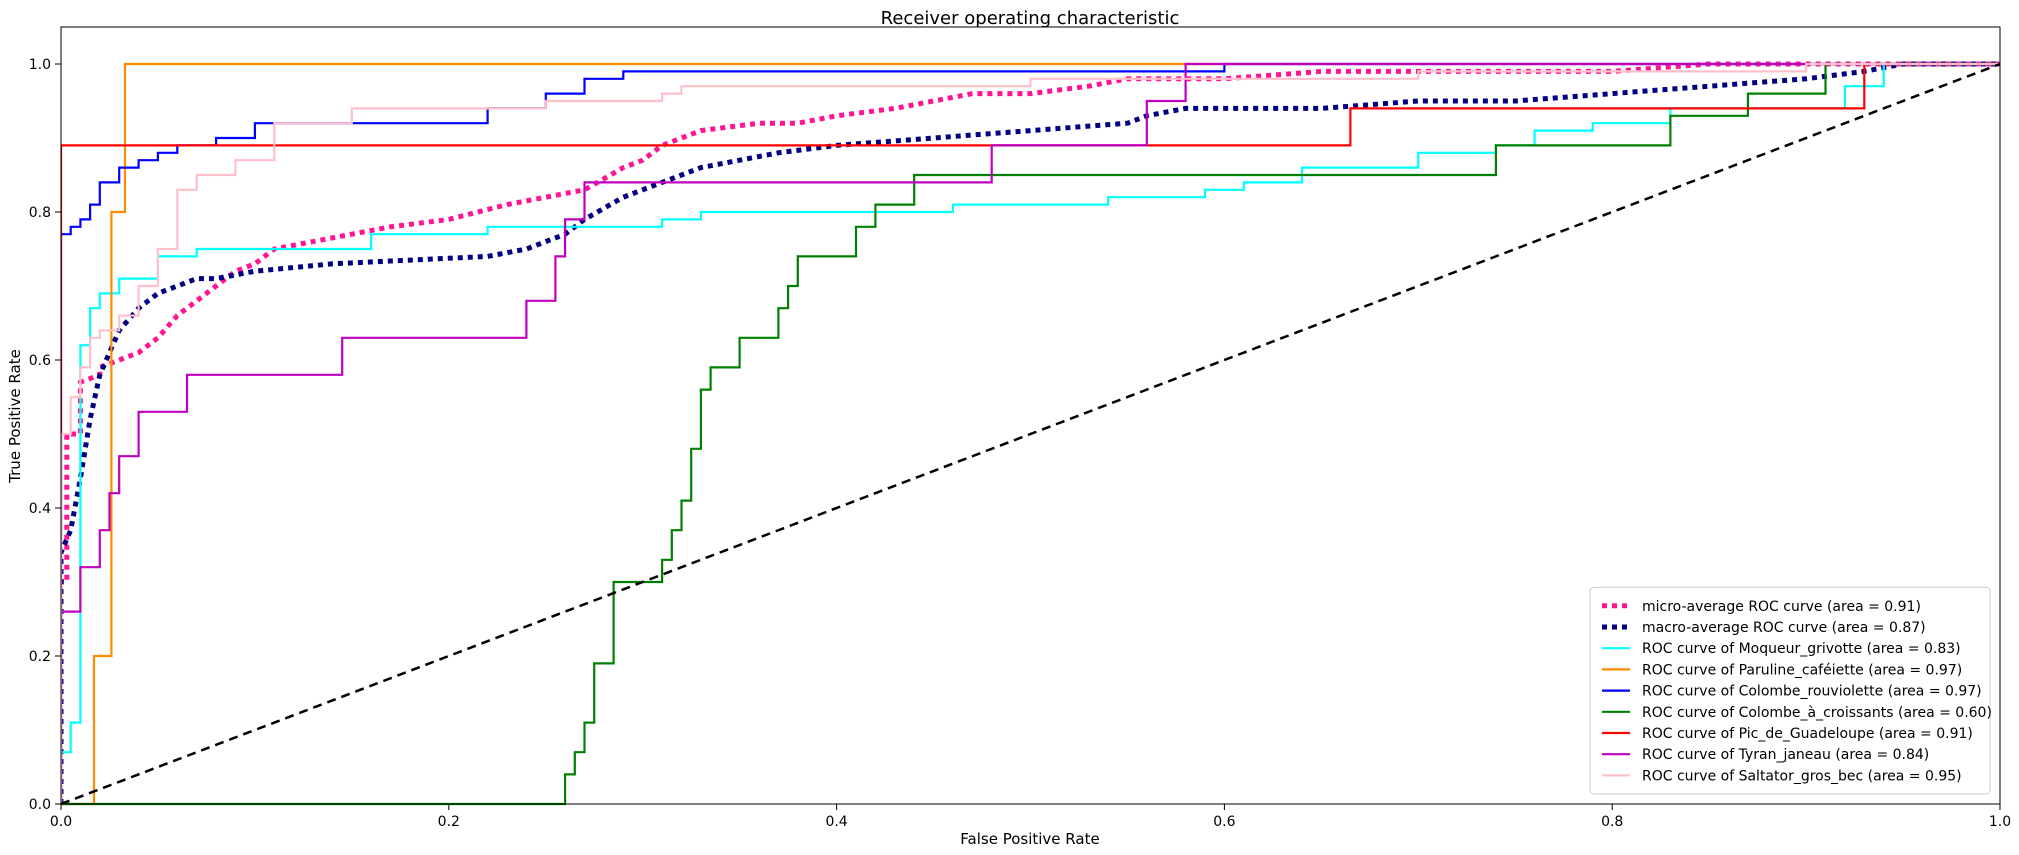 Image resolution: width=2019 pixels, height=855 pixels. What do you see at coordinates (1030, 18) in the screenshot?
I see `chart-title: Receiver operating characteristic` at bounding box center [1030, 18].